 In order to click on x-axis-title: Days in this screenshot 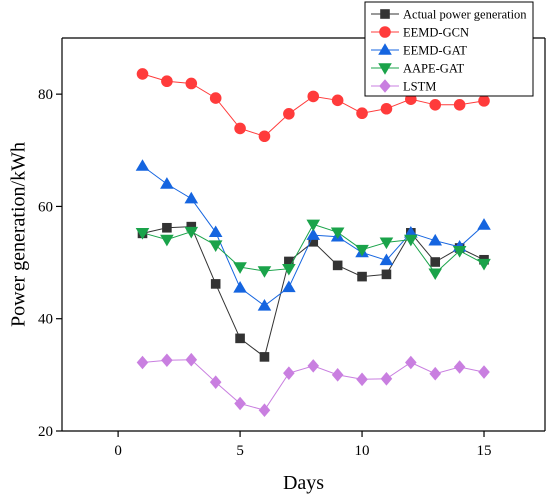, I will do `click(303, 483)`.